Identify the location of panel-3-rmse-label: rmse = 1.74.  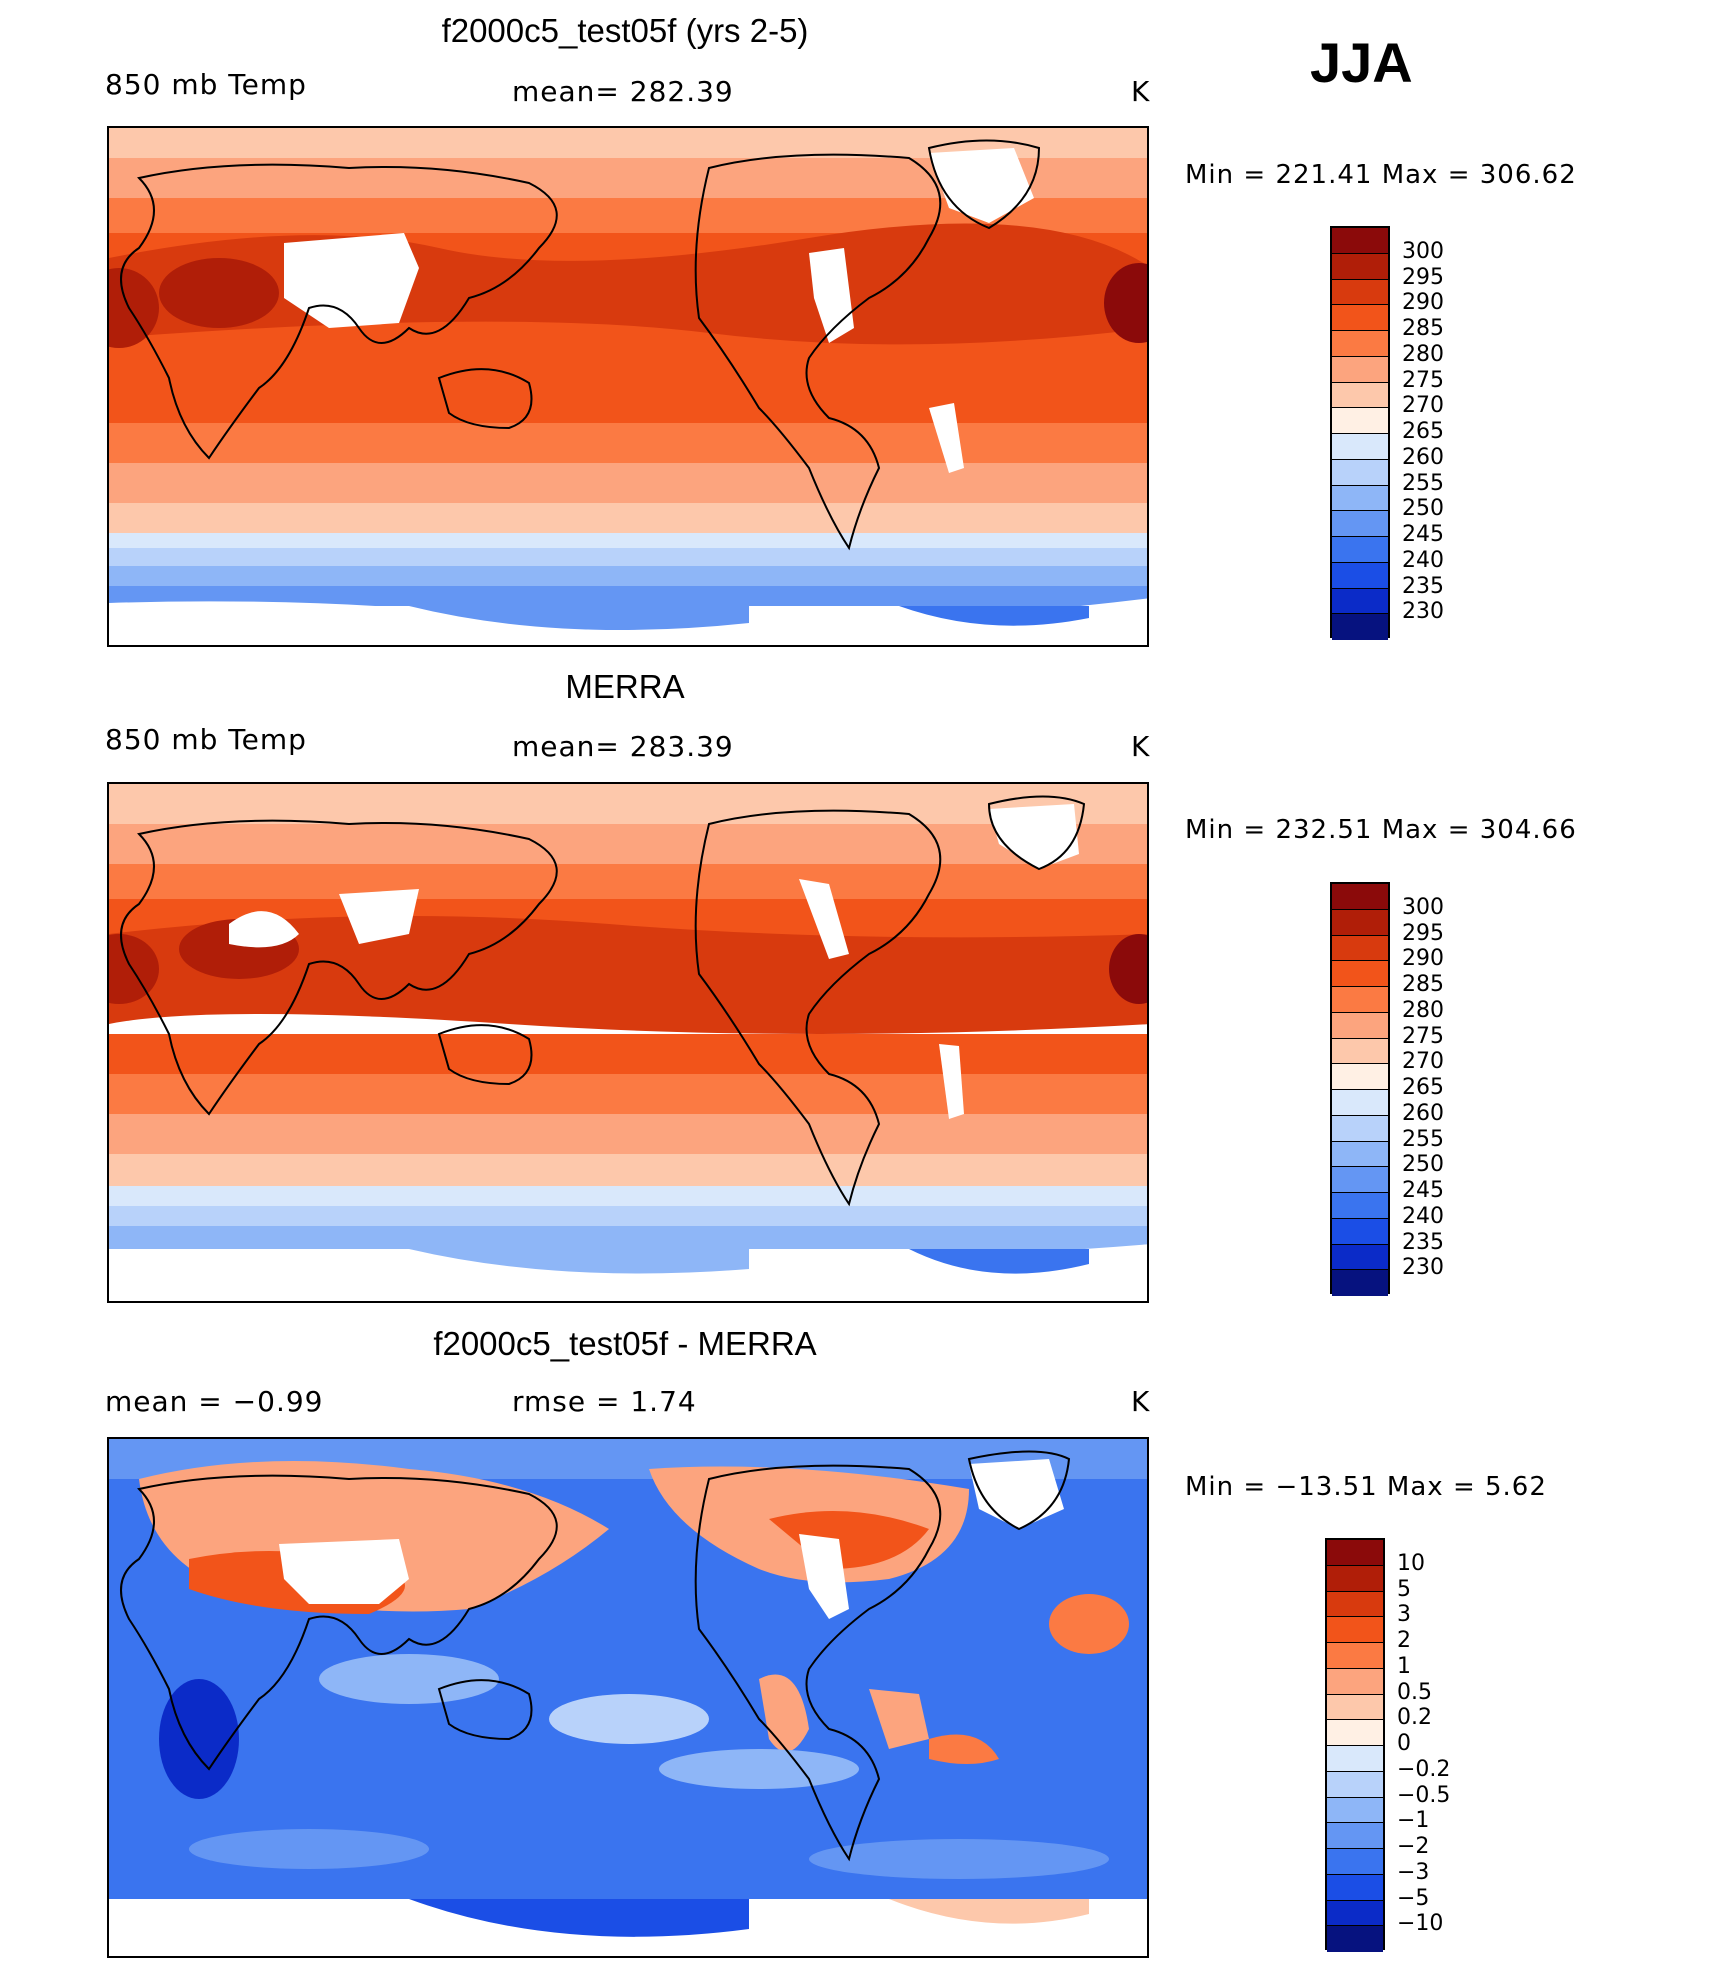
(604, 1401).